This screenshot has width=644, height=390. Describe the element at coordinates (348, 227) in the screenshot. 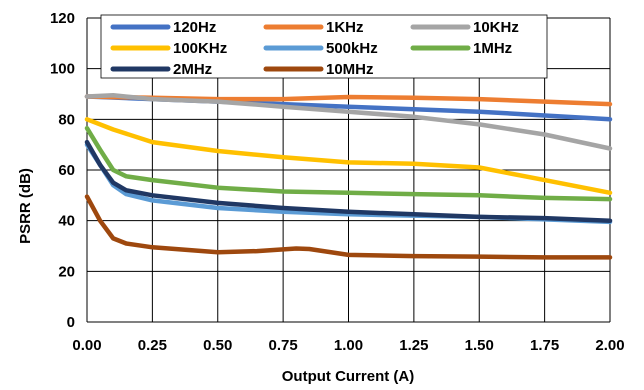

I see `series-line-10mhz` at that location.